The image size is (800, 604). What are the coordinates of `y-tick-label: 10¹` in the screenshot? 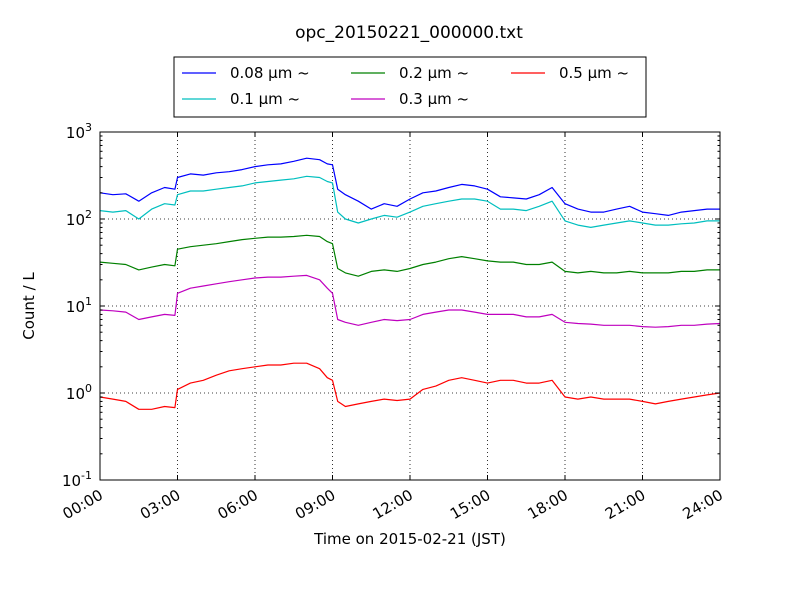 It's located at (79, 305).